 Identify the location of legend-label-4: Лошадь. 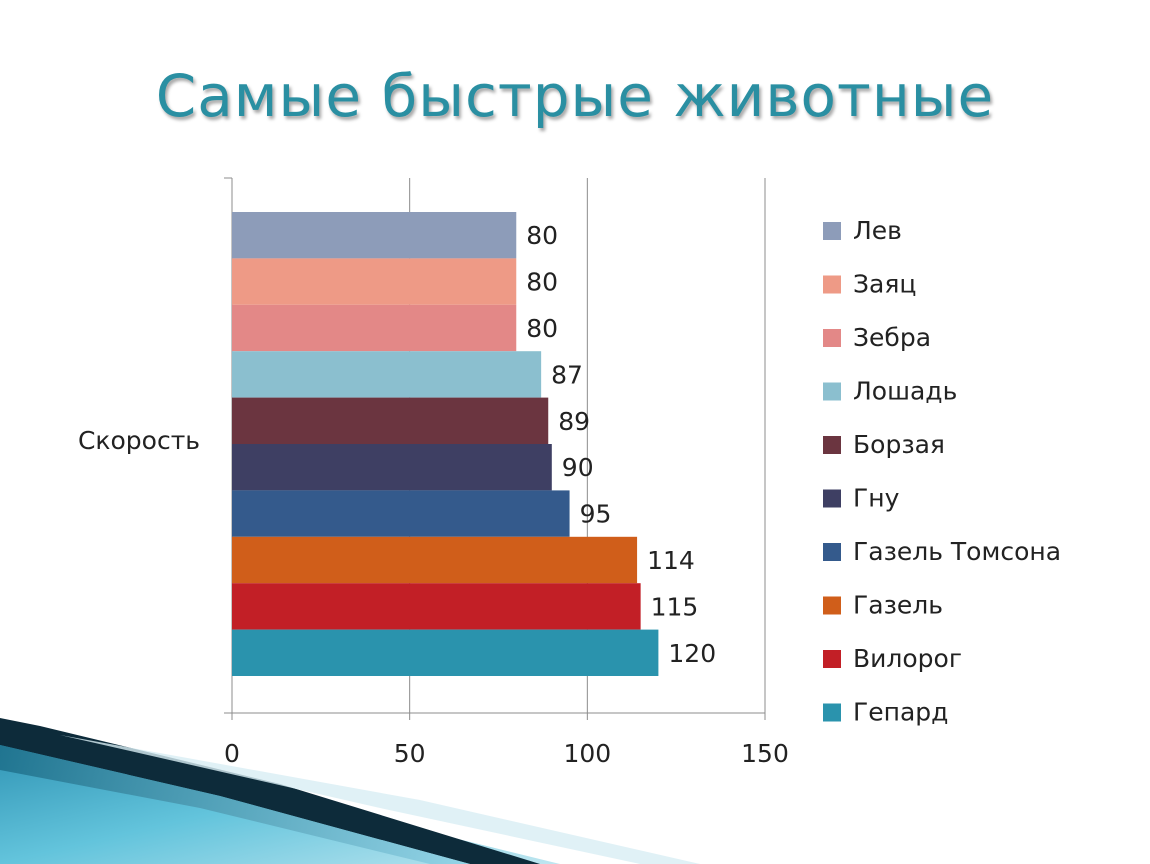
(905, 391).